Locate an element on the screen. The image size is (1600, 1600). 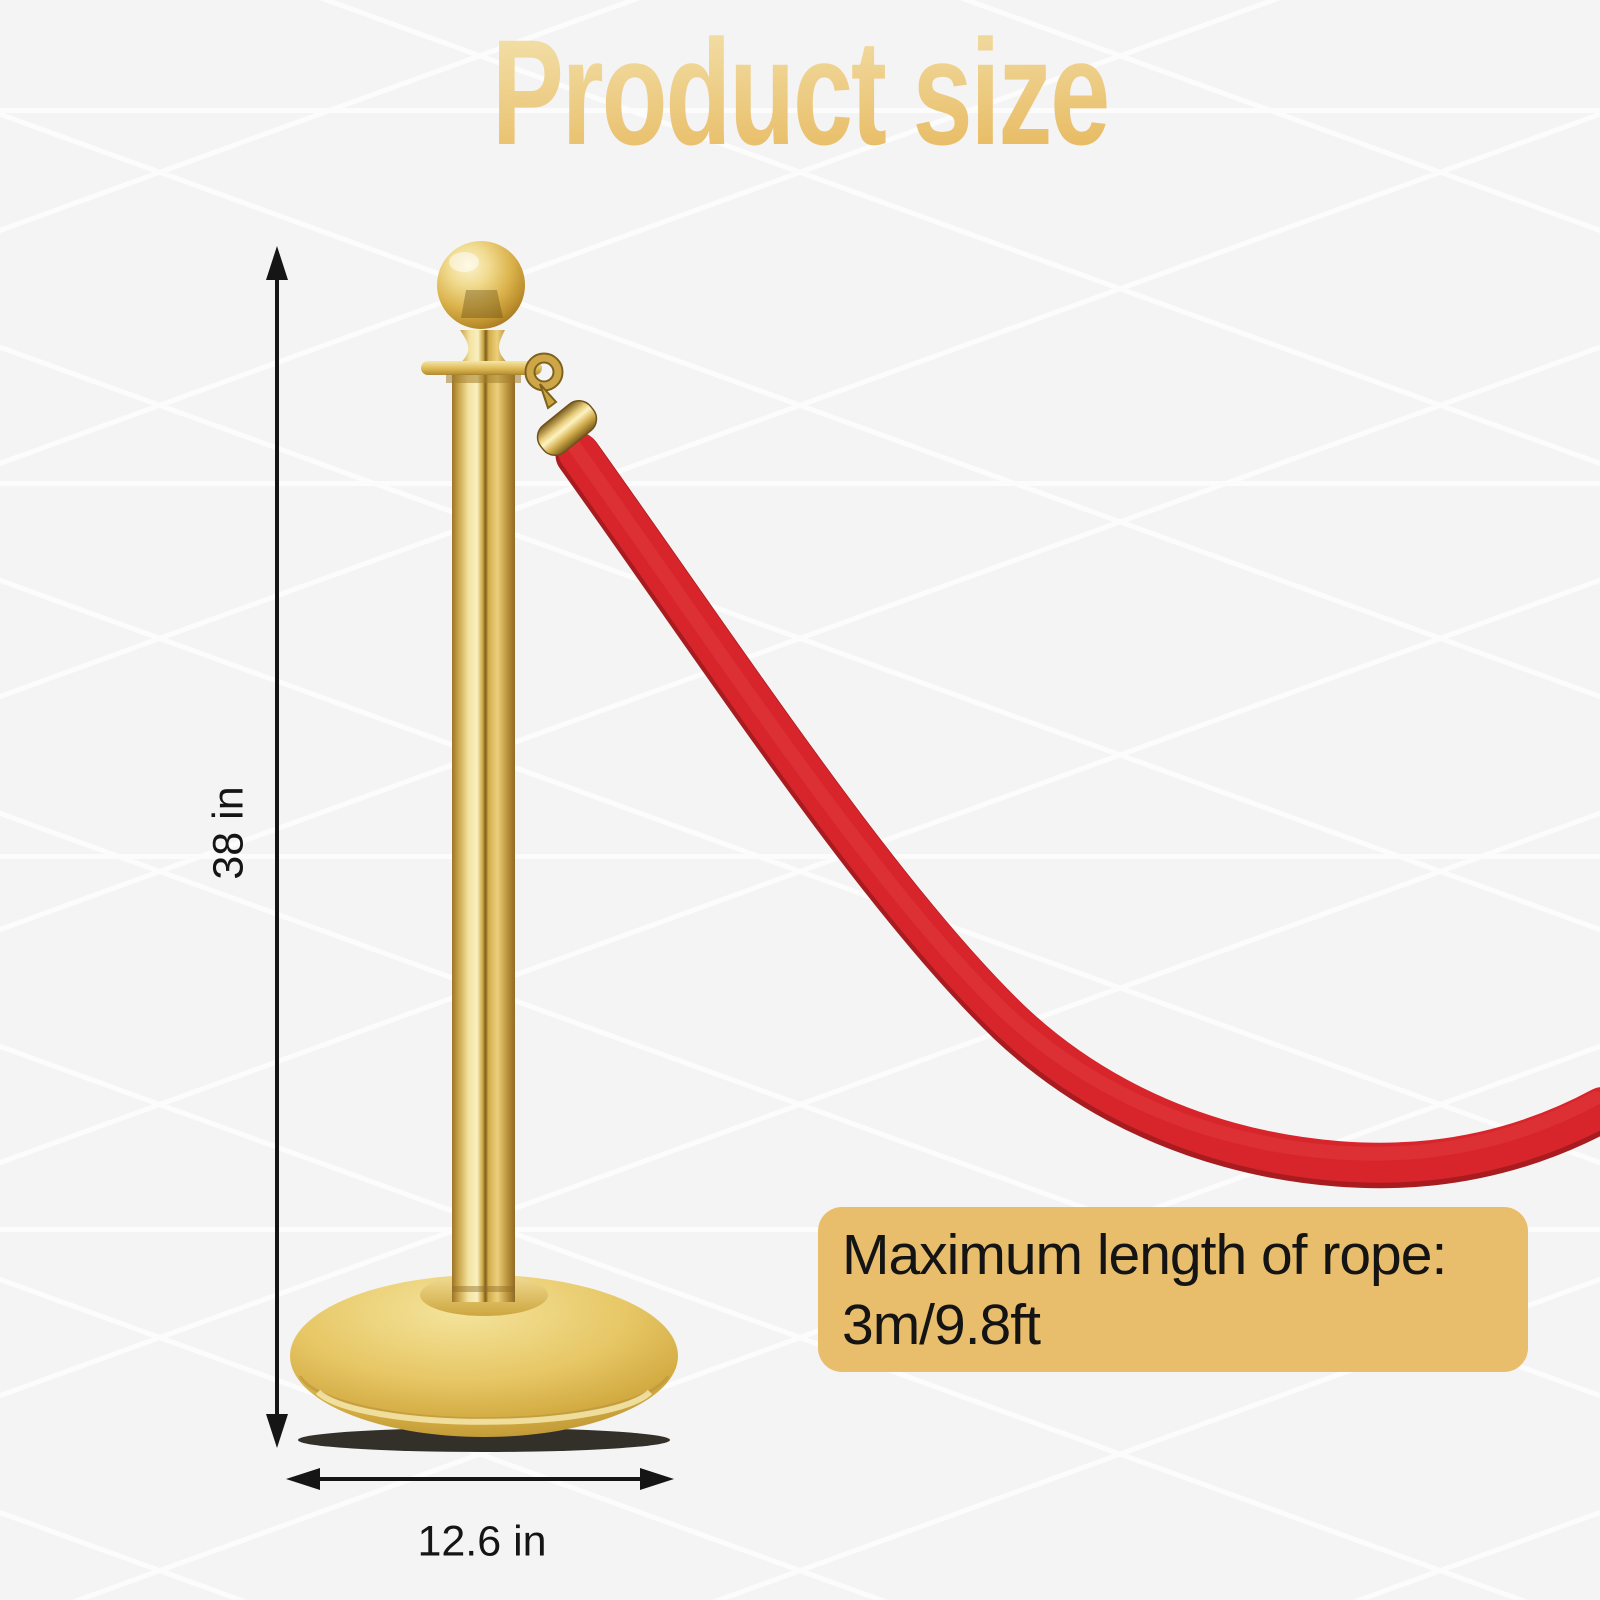
rope-end-ferrule is located at coordinates (567, 428).